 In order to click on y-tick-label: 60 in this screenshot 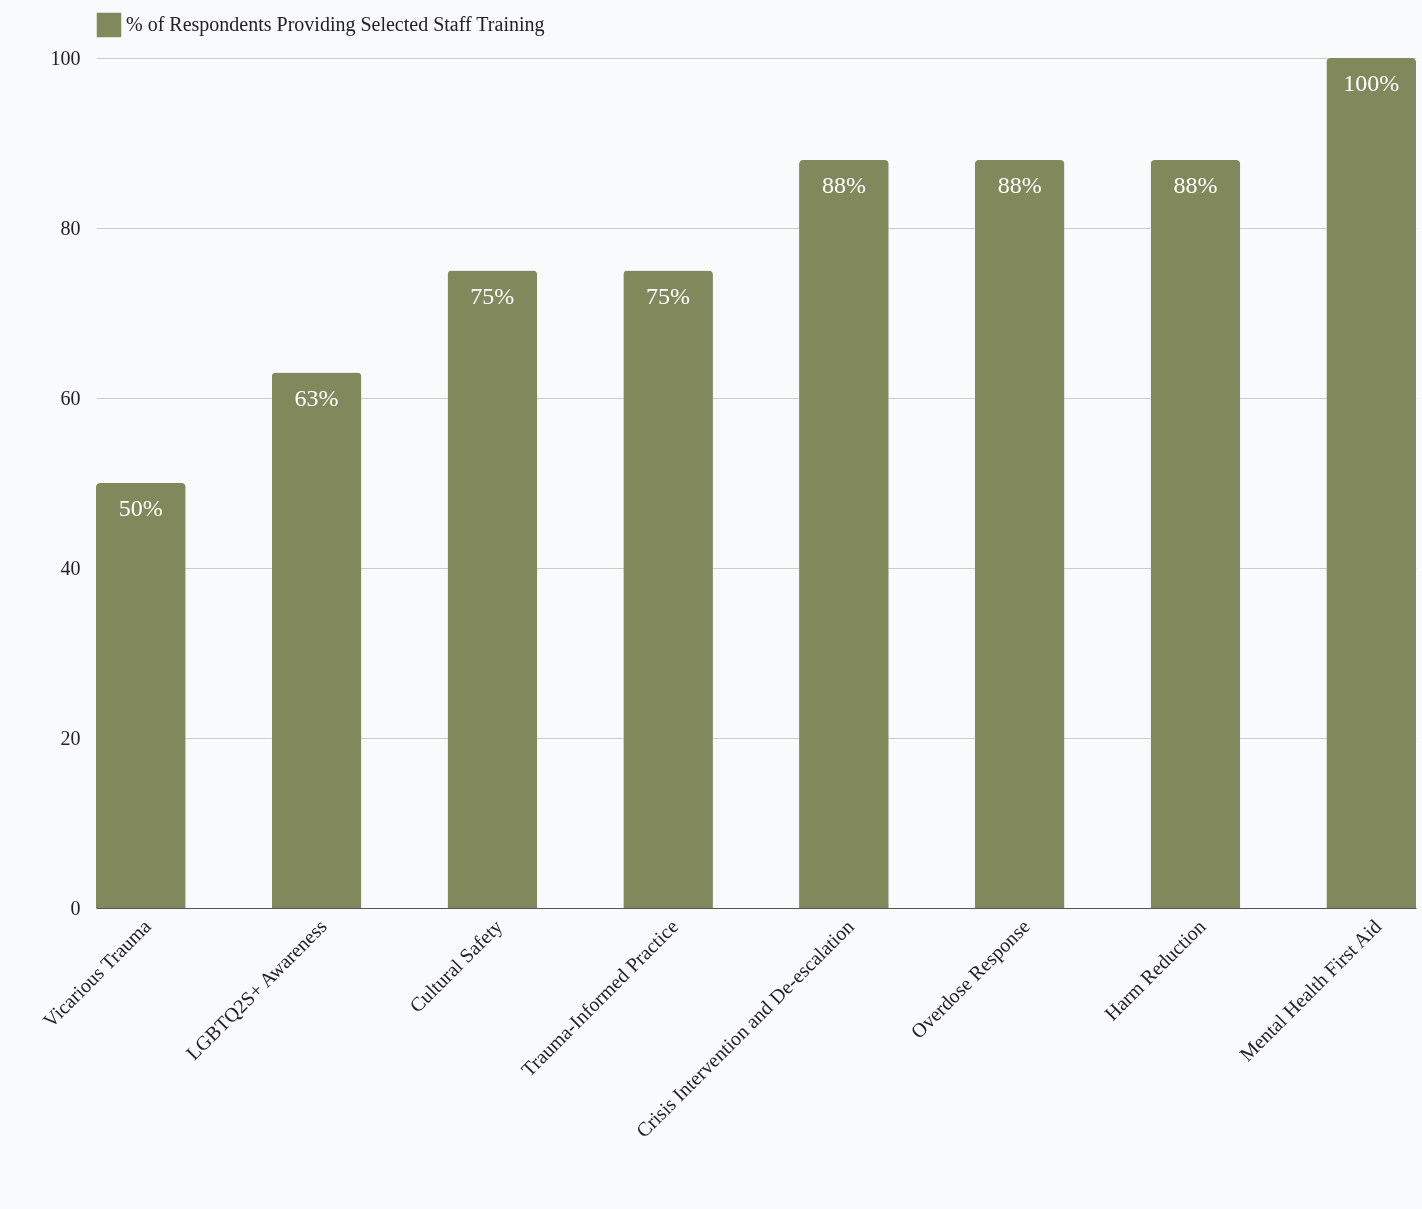, I will do `click(70, 397)`.